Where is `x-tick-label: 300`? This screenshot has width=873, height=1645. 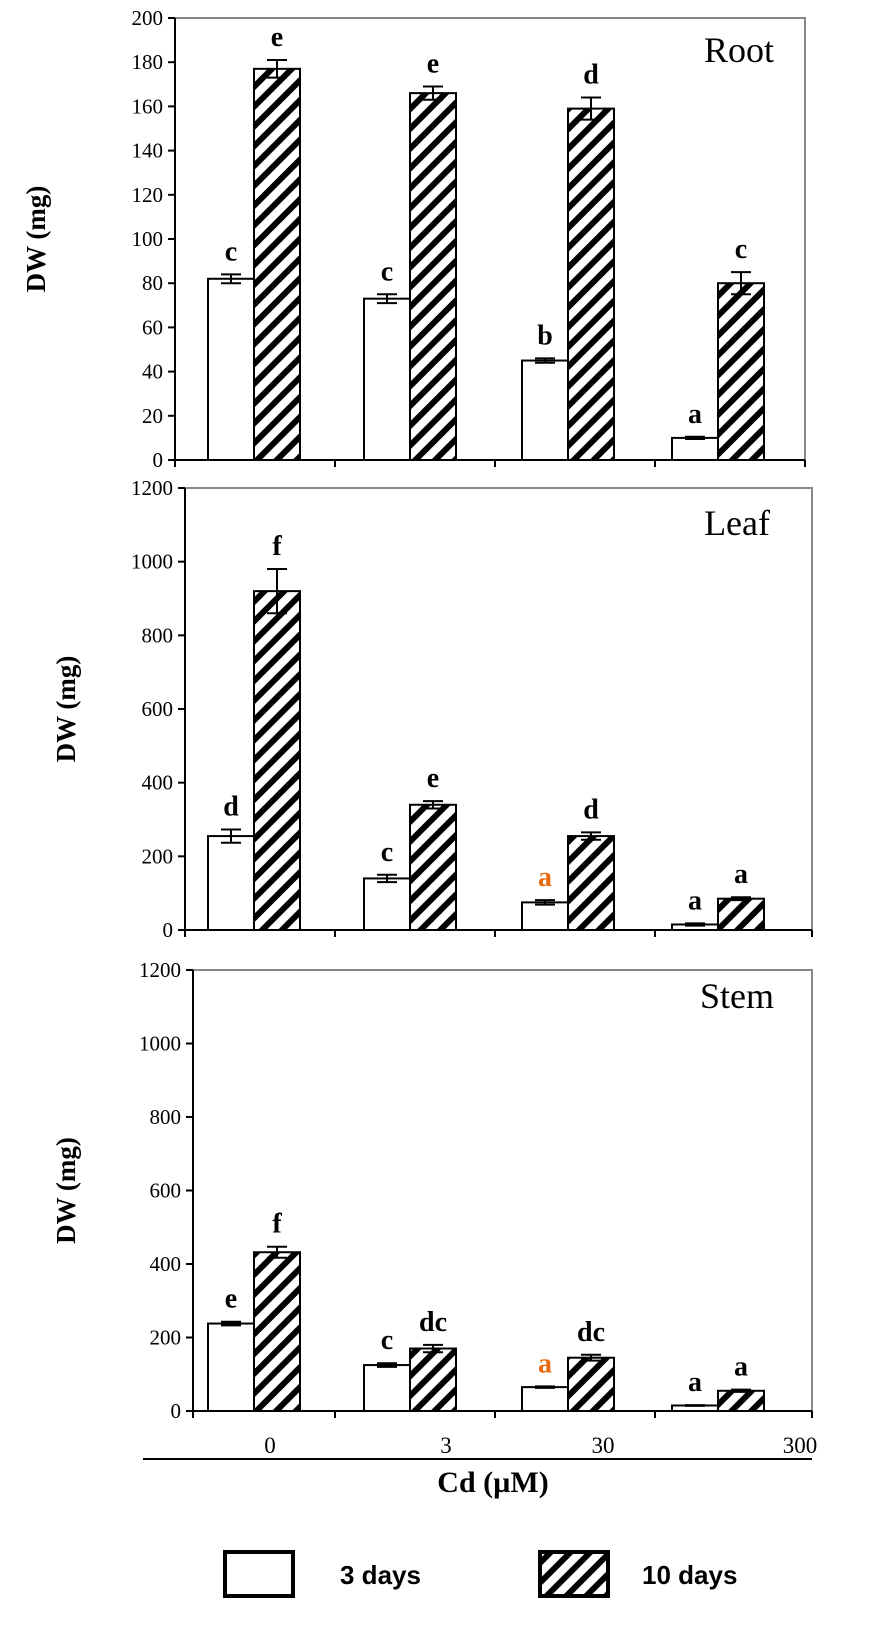 x-tick-label: 300 is located at coordinates (800, 1445).